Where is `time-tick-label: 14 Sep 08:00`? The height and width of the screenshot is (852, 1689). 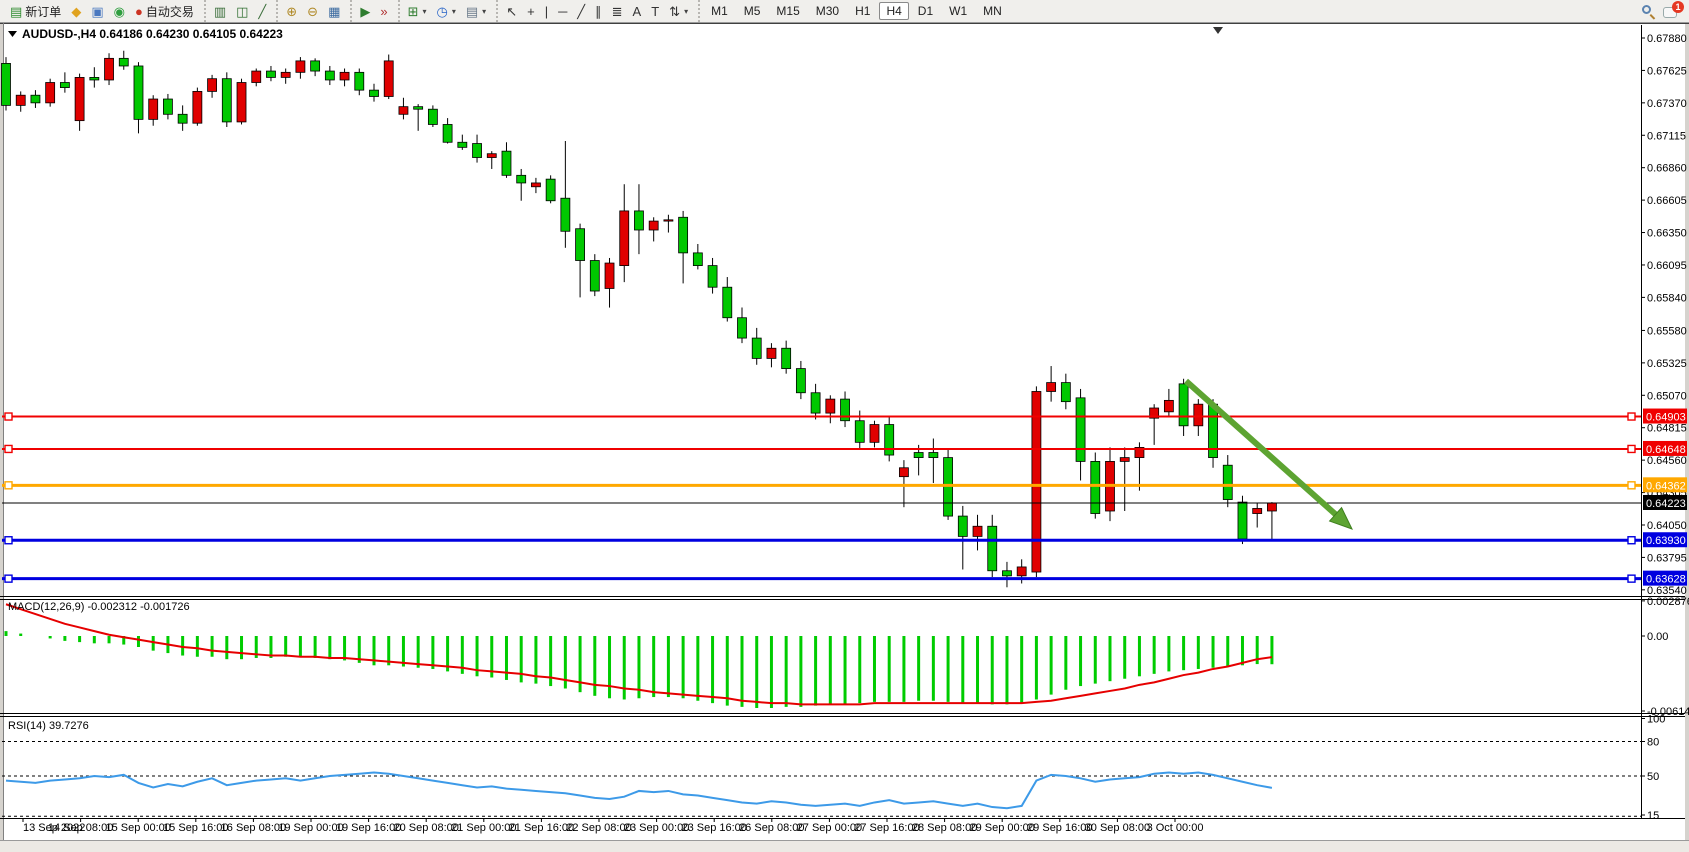
time-tick-label: 14 Sep 08:00 is located at coordinates (80, 828).